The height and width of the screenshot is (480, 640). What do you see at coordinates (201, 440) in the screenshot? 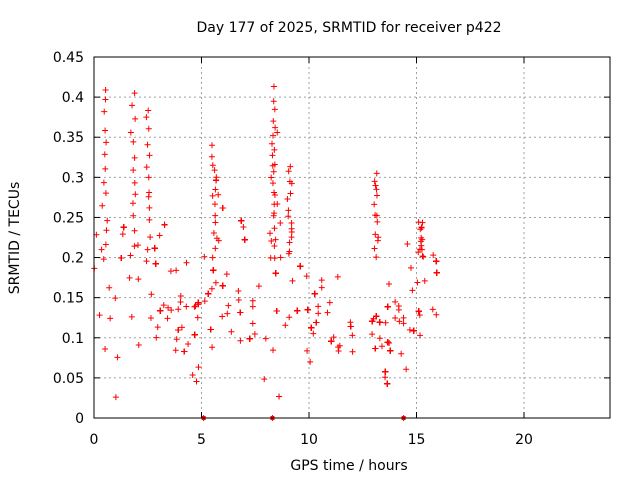
I see `x-tick-label: 5` at bounding box center [201, 440].